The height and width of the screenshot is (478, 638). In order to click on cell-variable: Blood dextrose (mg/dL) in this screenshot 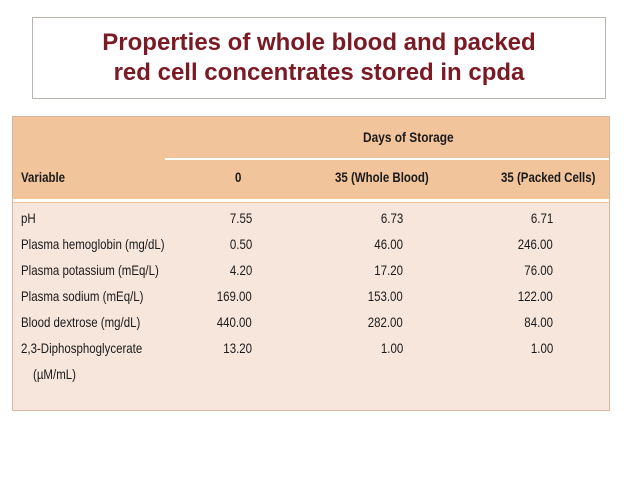, I will do `click(81, 322)`.